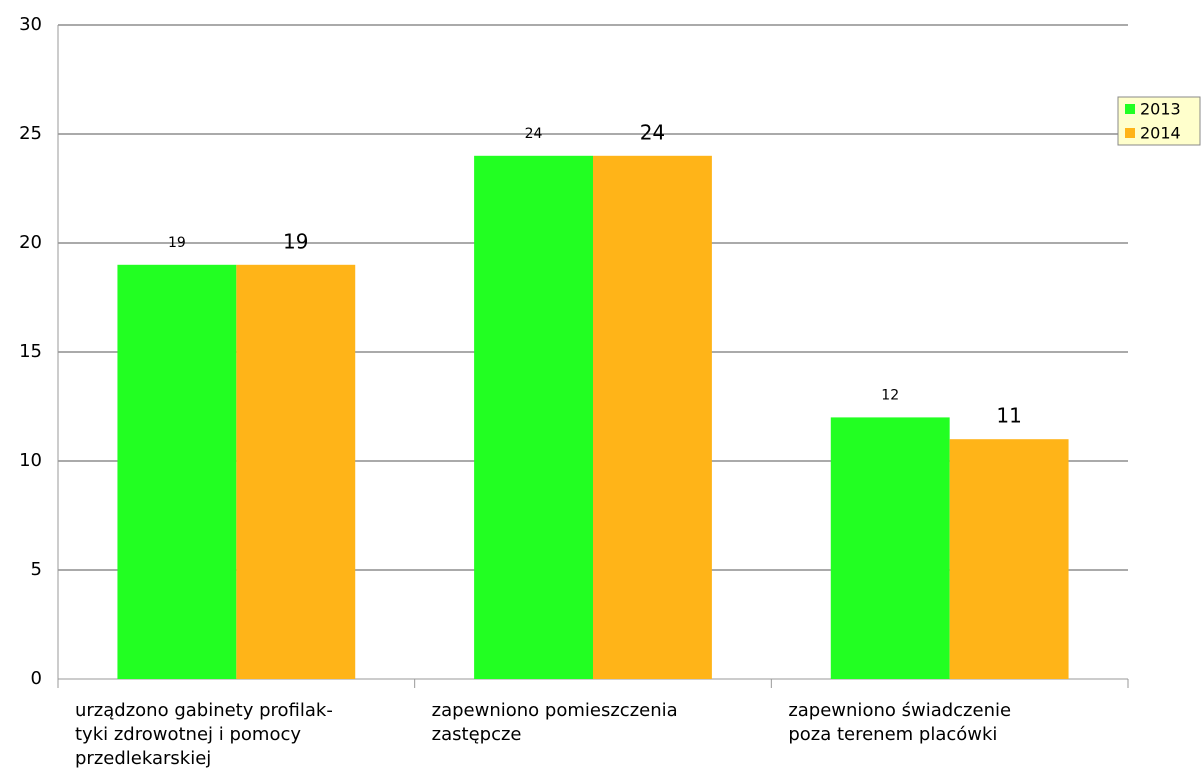 Image resolution: width=1201 pixels, height=778 pixels. What do you see at coordinates (36, 678) in the screenshot?
I see `y-tick-label: 0` at bounding box center [36, 678].